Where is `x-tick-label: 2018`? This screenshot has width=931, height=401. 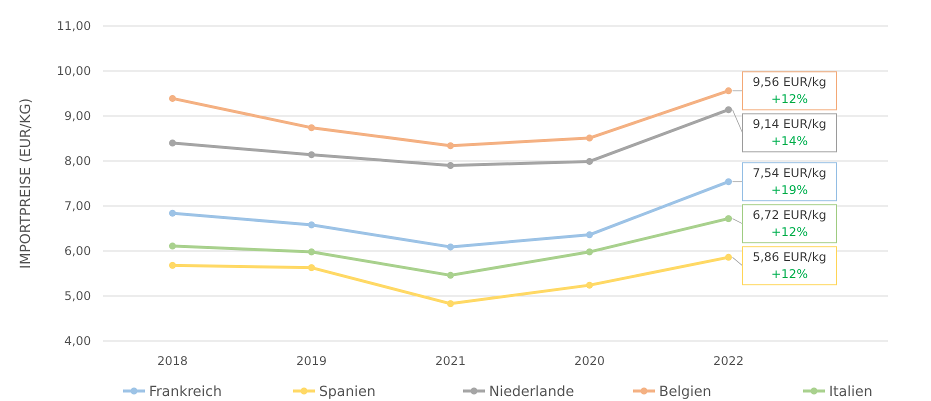
x-tick-label: 2018 is located at coordinates (172, 361).